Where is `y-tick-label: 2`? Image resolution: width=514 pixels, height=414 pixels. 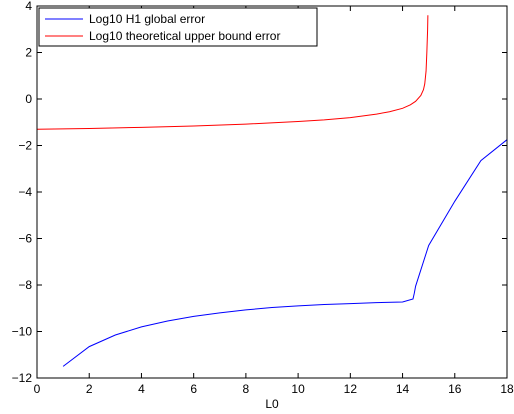
y-tick-label: 2 is located at coordinates (28, 53).